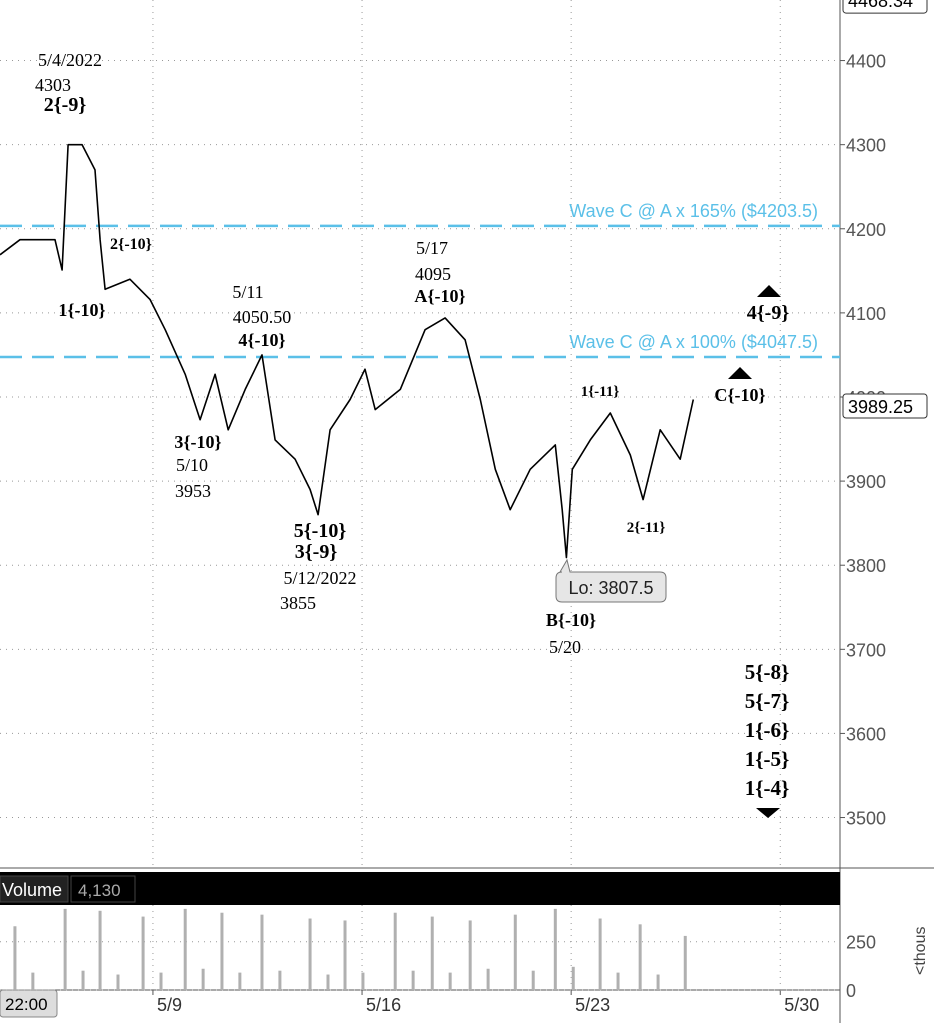  Describe the element at coordinates (262, 317) in the screenshot. I see `annotation: 4050.50` at that location.